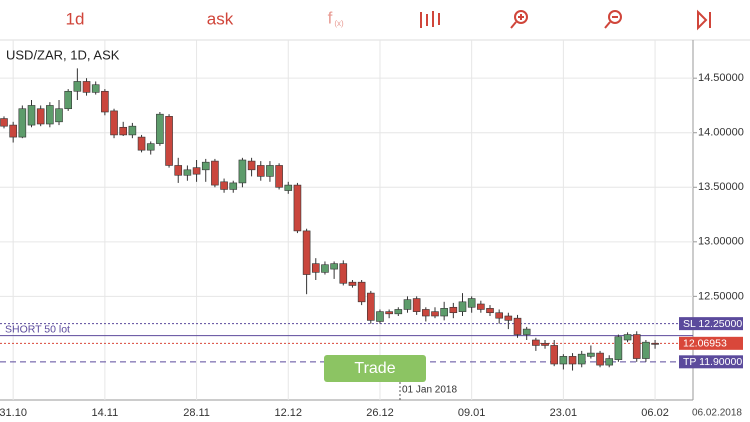  Describe the element at coordinates (63, 54) in the screenshot. I see `chart-title: USD/ZAR, 1D, ASK` at that location.